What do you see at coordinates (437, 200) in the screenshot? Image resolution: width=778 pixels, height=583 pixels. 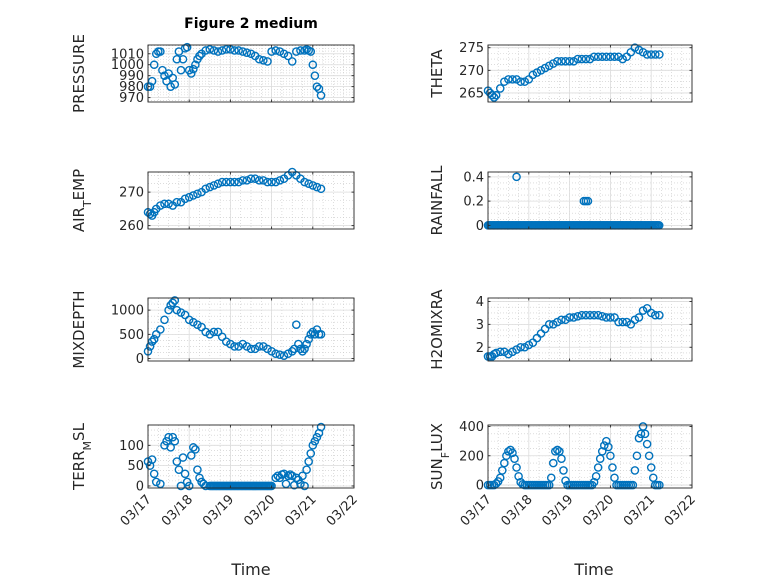 I see `y-axis-label: RAINFALL` at bounding box center [437, 200].